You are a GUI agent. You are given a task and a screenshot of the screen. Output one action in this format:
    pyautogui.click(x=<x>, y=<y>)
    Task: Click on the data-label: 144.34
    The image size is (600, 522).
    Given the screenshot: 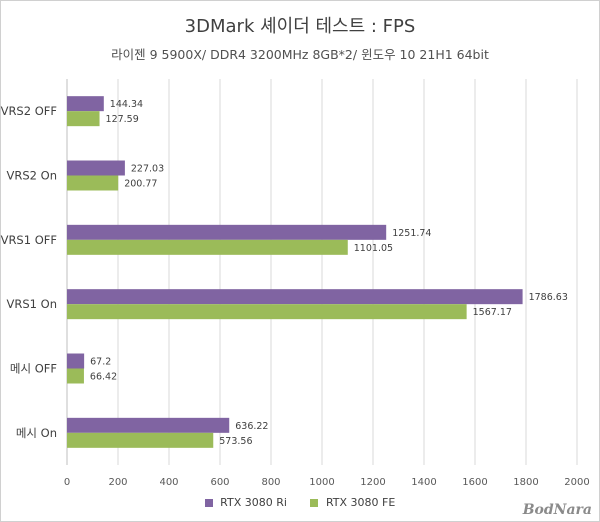 What is the action you would take?
    pyautogui.click(x=126, y=104)
    